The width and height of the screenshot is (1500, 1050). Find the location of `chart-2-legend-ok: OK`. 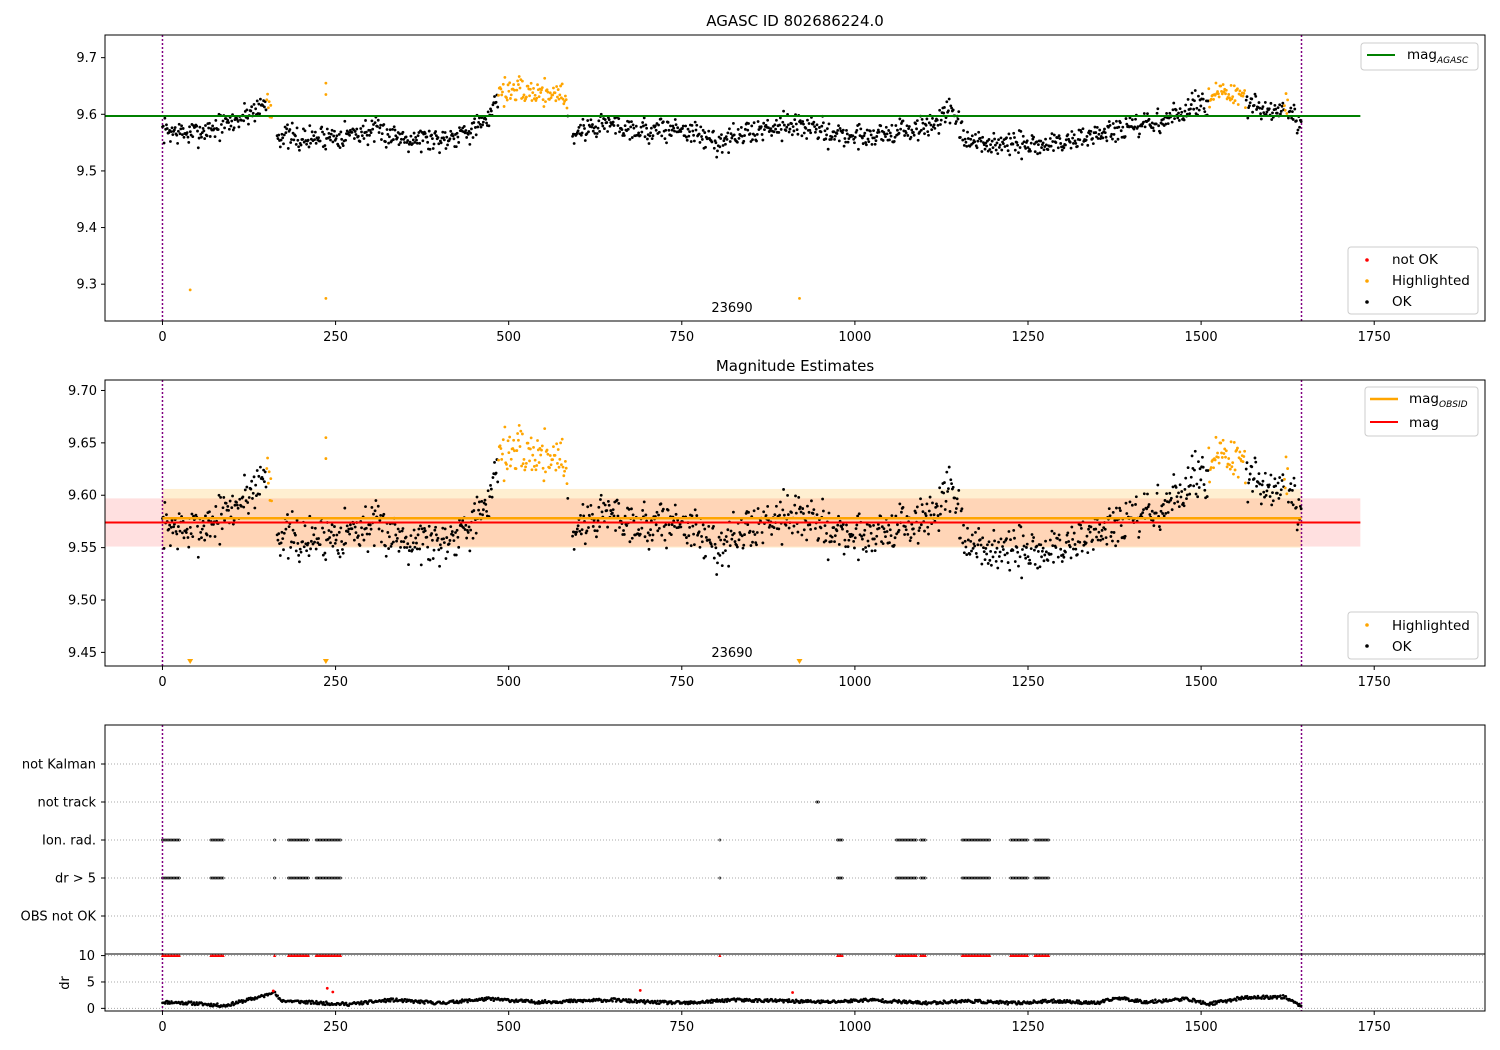

chart-2-legend-ok: OK is located at coordinates (1402, 647).